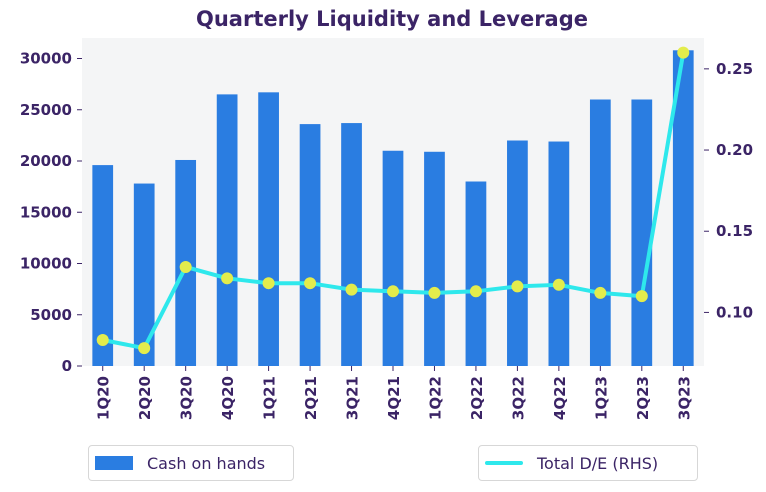 The image size is (766, 492). I want to click on x-tick-label: 2Q20, so click(145, 398).